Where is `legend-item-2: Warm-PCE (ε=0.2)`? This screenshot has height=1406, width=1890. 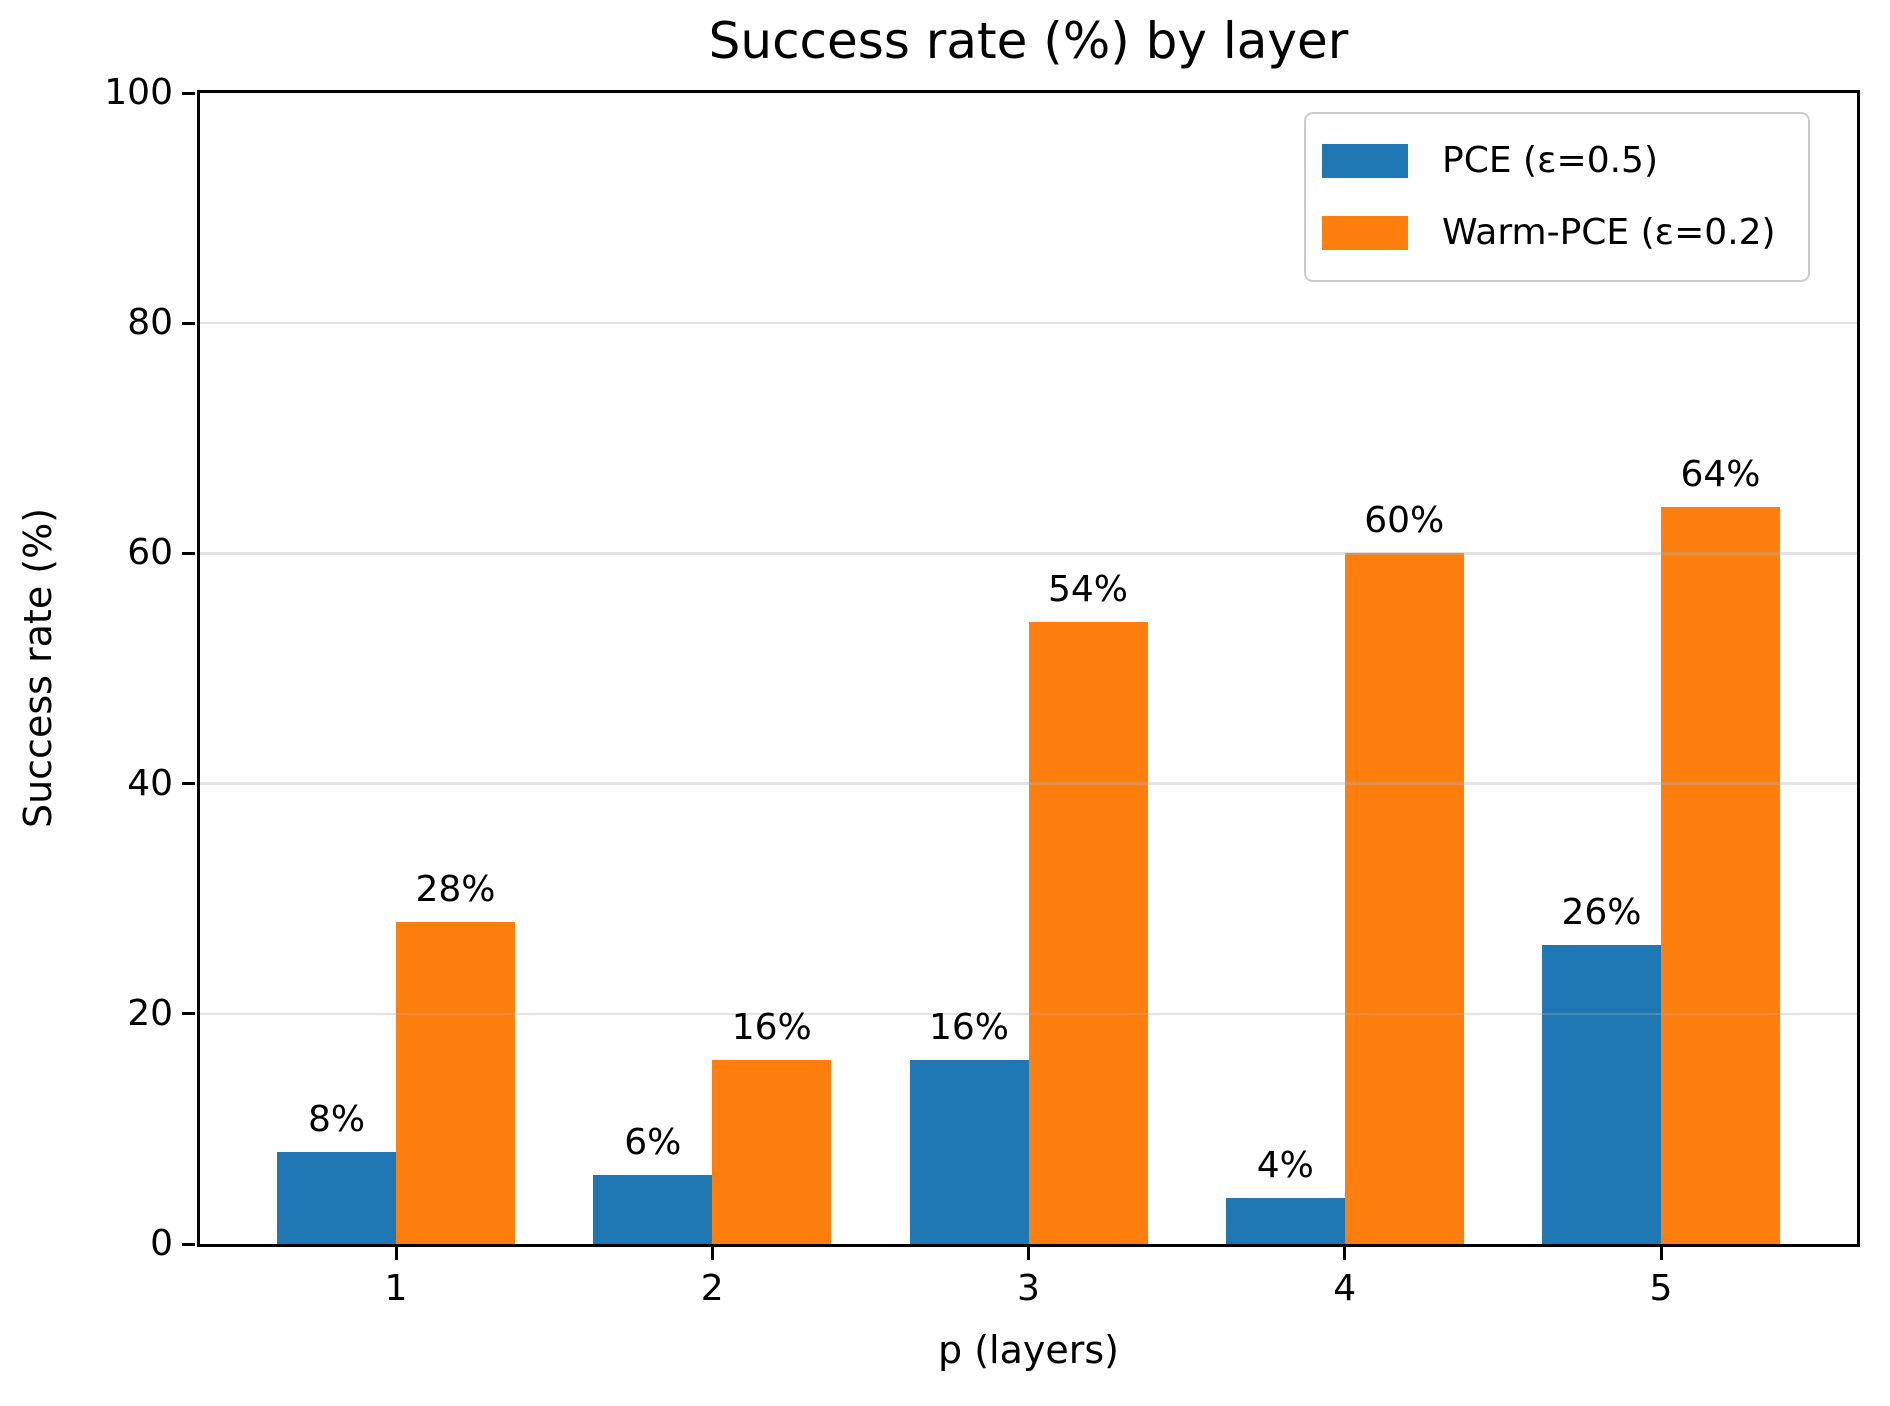
legend-item-2: Warm-PCE (ε=0.2) is located at coordinates (1549, 233).